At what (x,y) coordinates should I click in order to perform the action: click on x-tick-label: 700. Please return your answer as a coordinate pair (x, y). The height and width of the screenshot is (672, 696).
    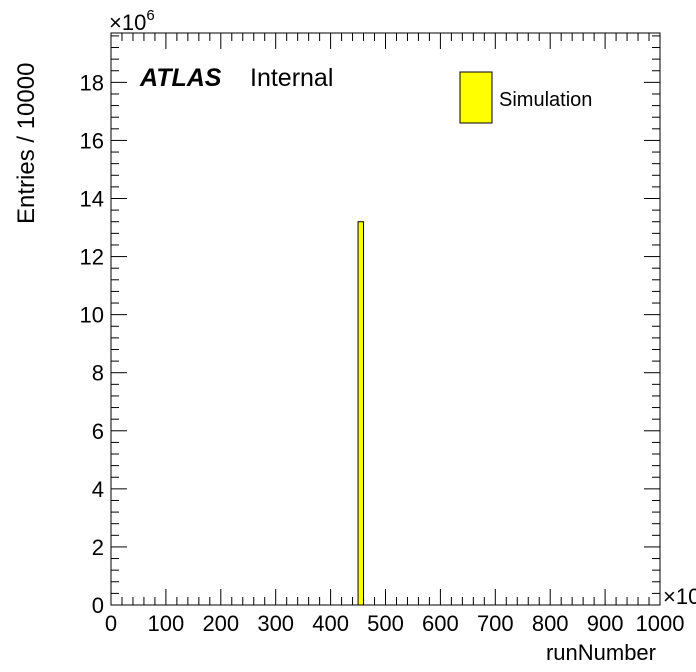
    Looking at the image, I should click on (495, 623).